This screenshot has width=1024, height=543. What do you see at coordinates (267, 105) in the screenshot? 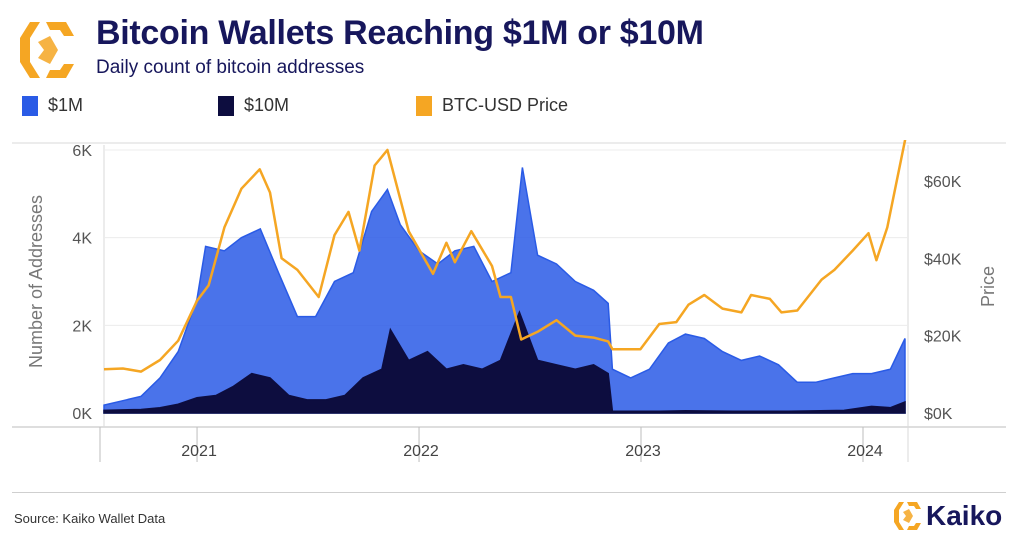
I see `legend-label-10m: $10M` at bounding box center [267, 105].